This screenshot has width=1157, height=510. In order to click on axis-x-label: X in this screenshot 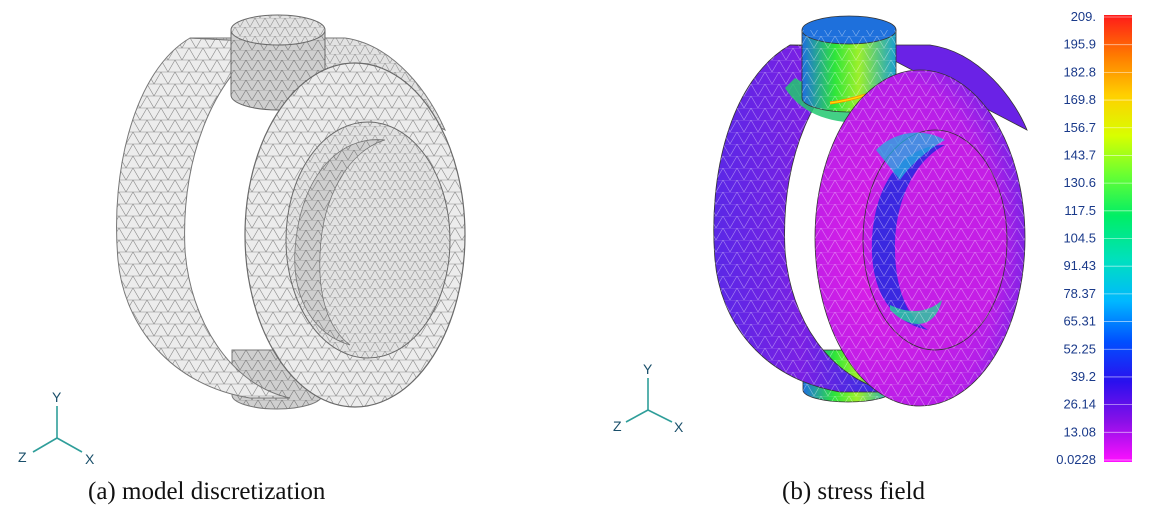, I will do `click(90, 459)`.